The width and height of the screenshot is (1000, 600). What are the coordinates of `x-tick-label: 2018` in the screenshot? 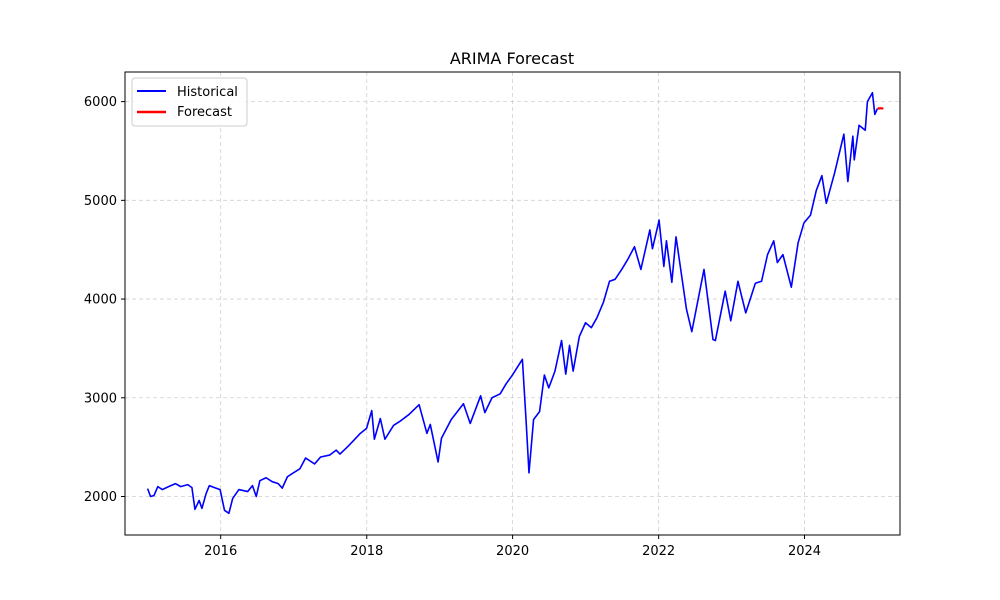 It's located at (366, 551).